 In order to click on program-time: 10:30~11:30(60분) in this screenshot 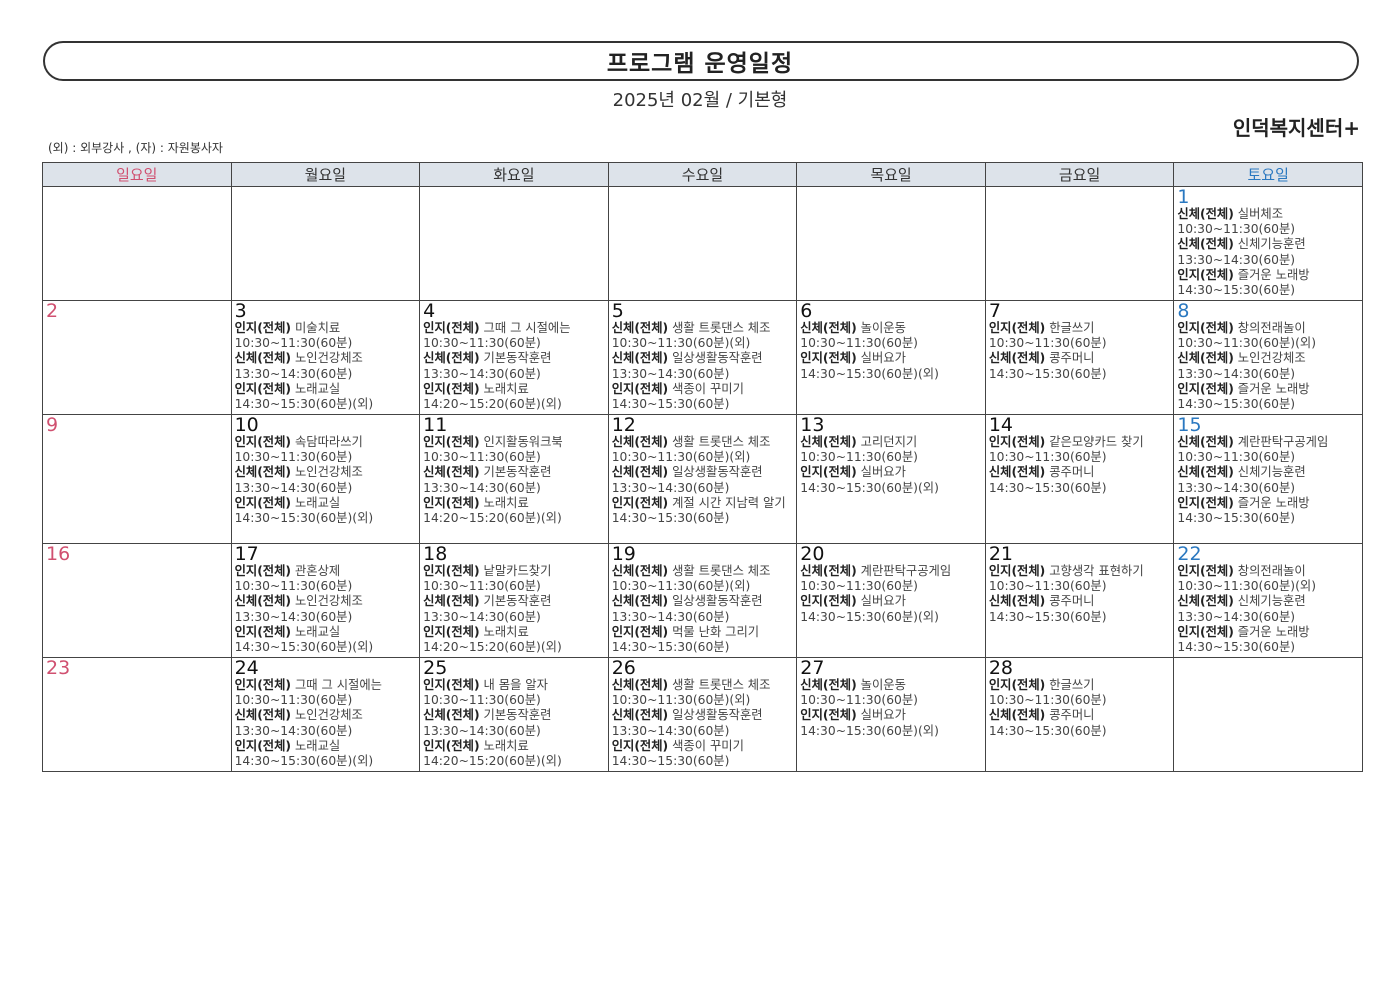, I will do `click(293, 343)`.